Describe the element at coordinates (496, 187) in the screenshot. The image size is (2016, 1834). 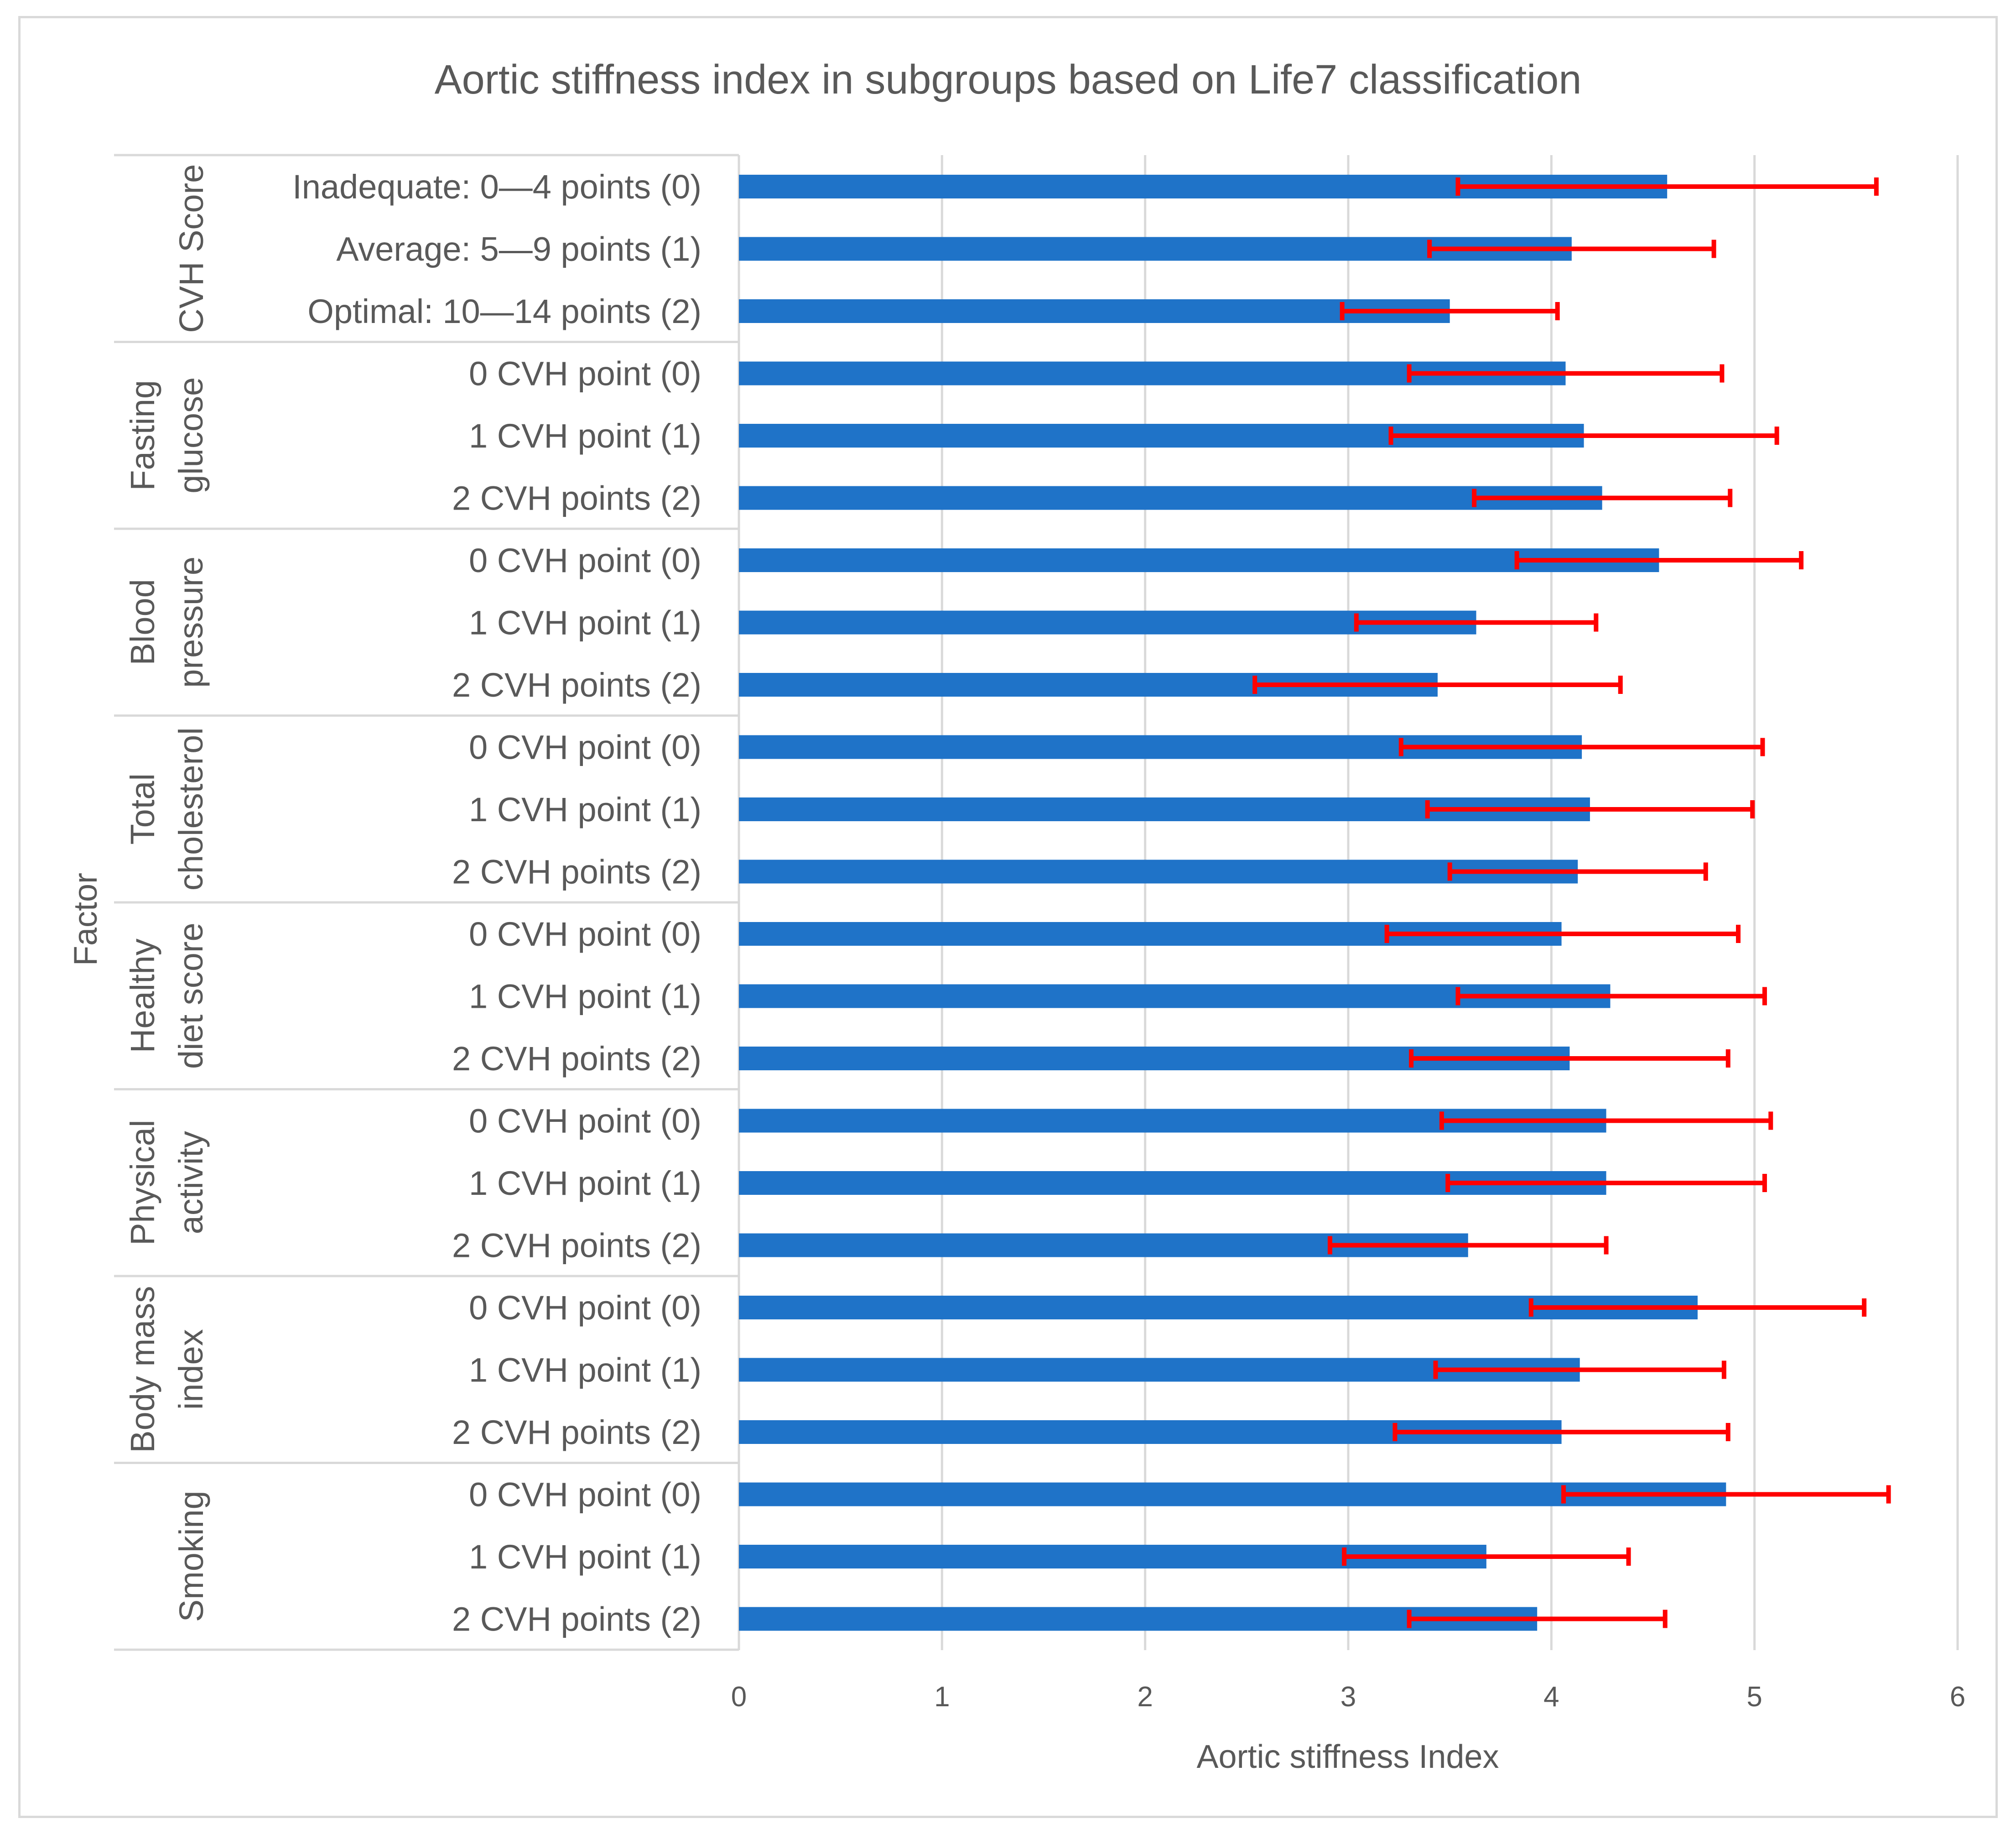
I see `category-label: Inadequate: 0—4 points (0)` at that location.